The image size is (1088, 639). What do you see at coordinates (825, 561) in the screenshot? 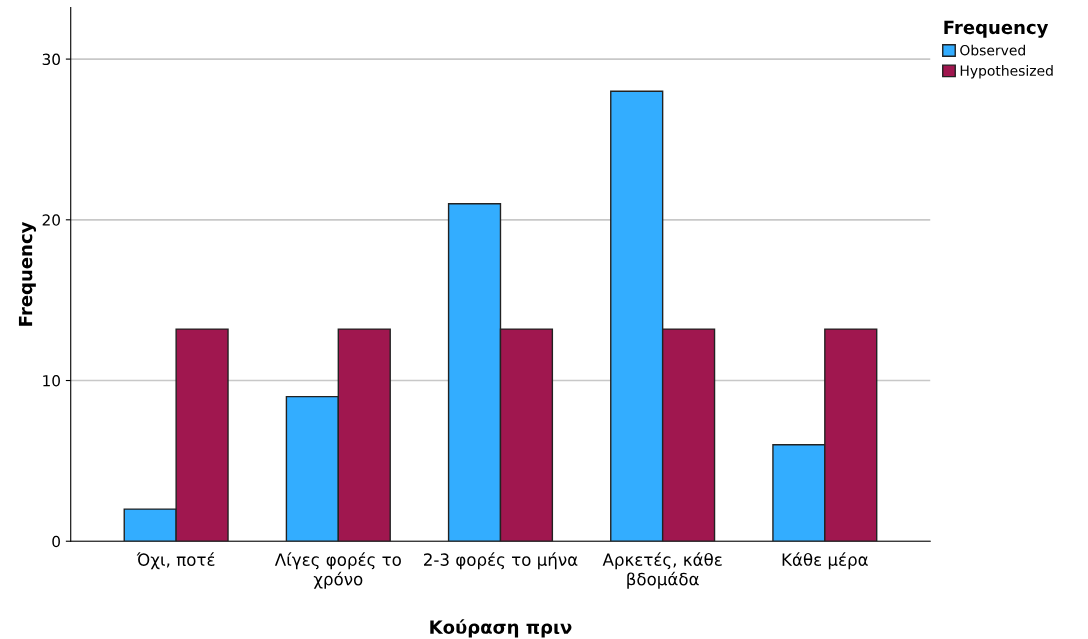
I see `x-tick-label: Κάθε μέρα` at bounding box center [825, 561].